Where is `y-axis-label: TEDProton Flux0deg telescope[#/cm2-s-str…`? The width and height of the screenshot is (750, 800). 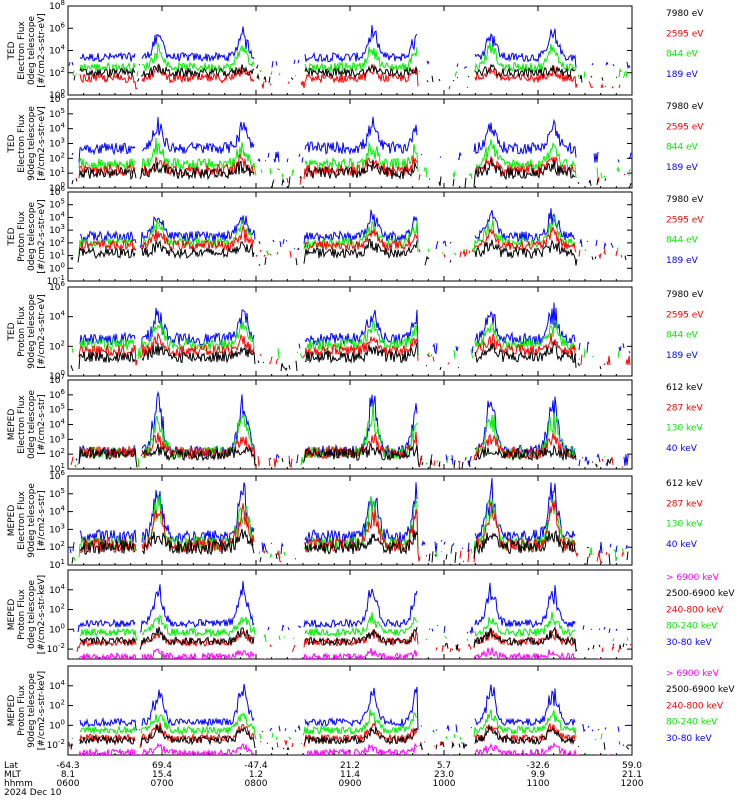 y-axis-label: TEDProton Flux0deg telescope[#/cm2-s-str… is located at coordinates (27, 236).